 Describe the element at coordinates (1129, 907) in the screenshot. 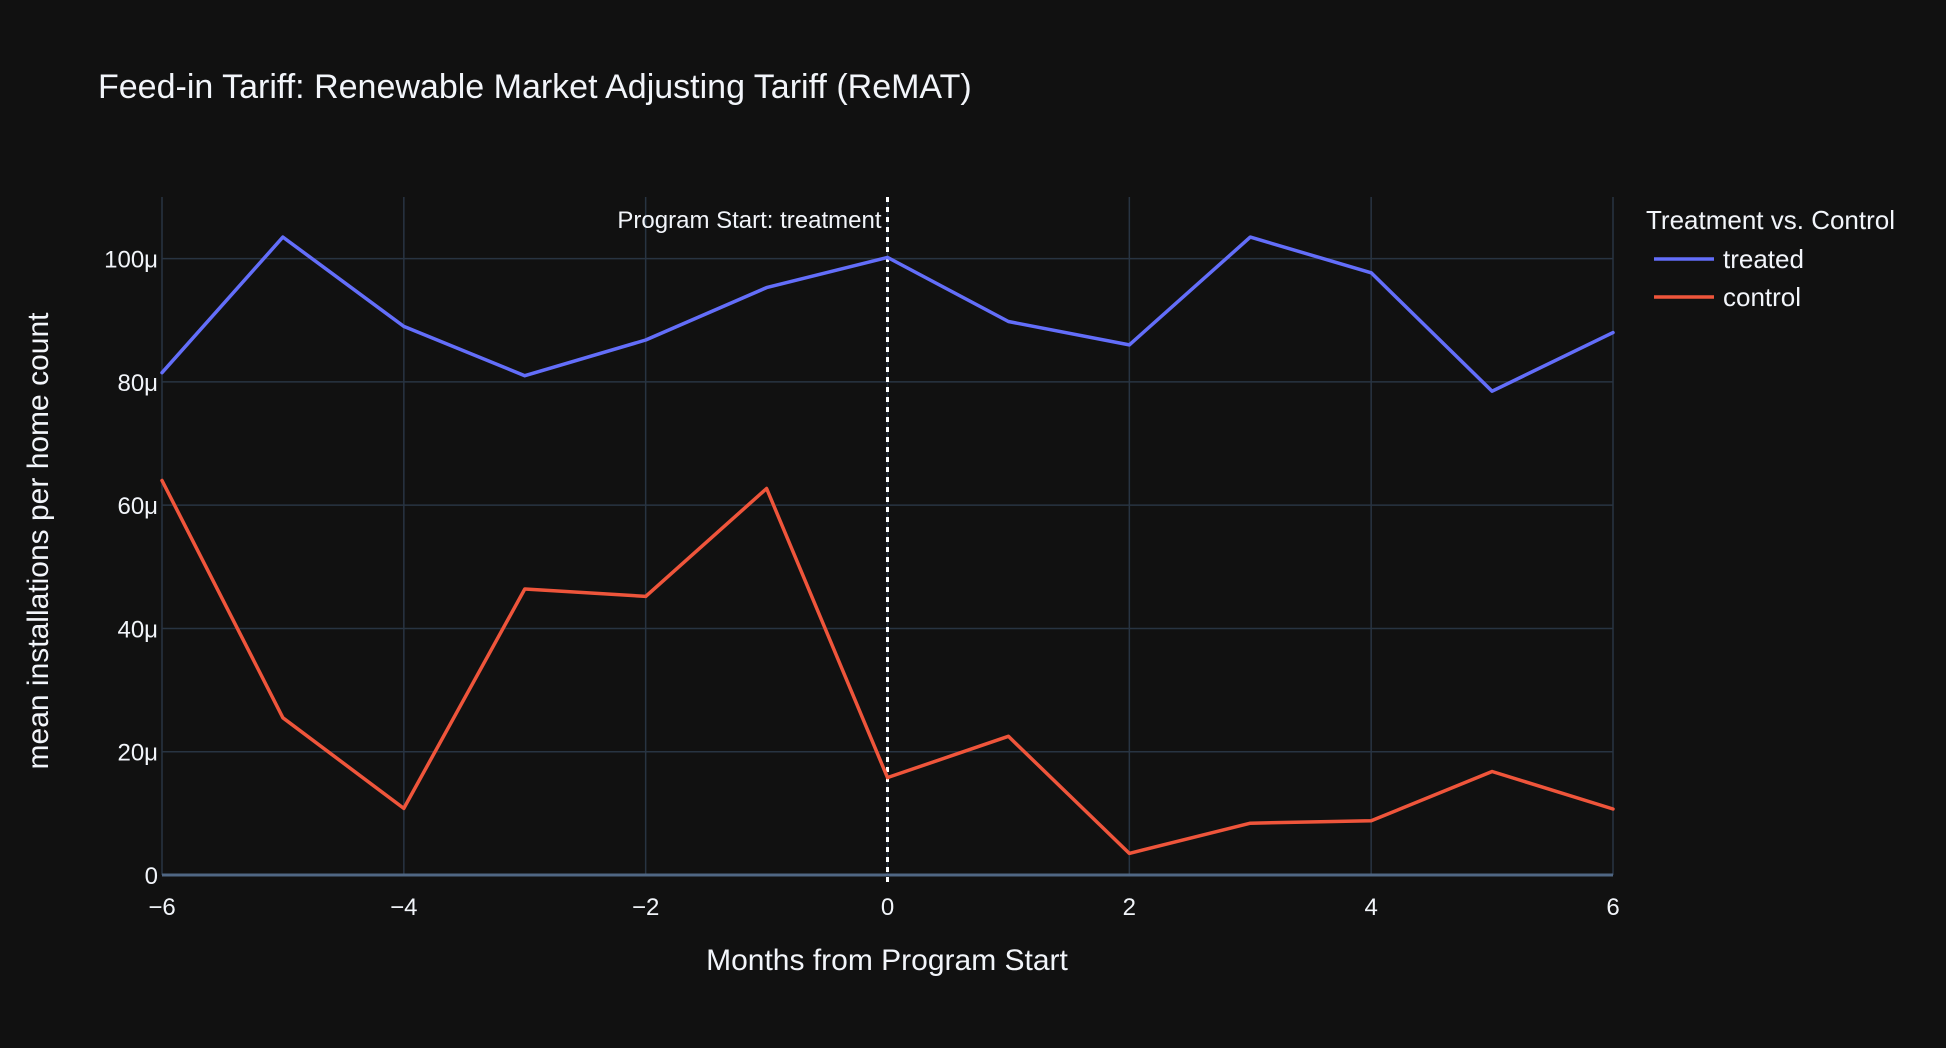

I see `x-tick-label: 2` at that location.